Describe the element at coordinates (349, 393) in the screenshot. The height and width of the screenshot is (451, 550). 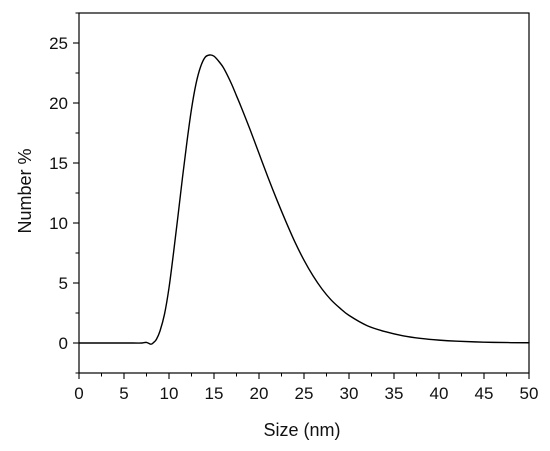
I see `x-tick-label: 30` at that location.